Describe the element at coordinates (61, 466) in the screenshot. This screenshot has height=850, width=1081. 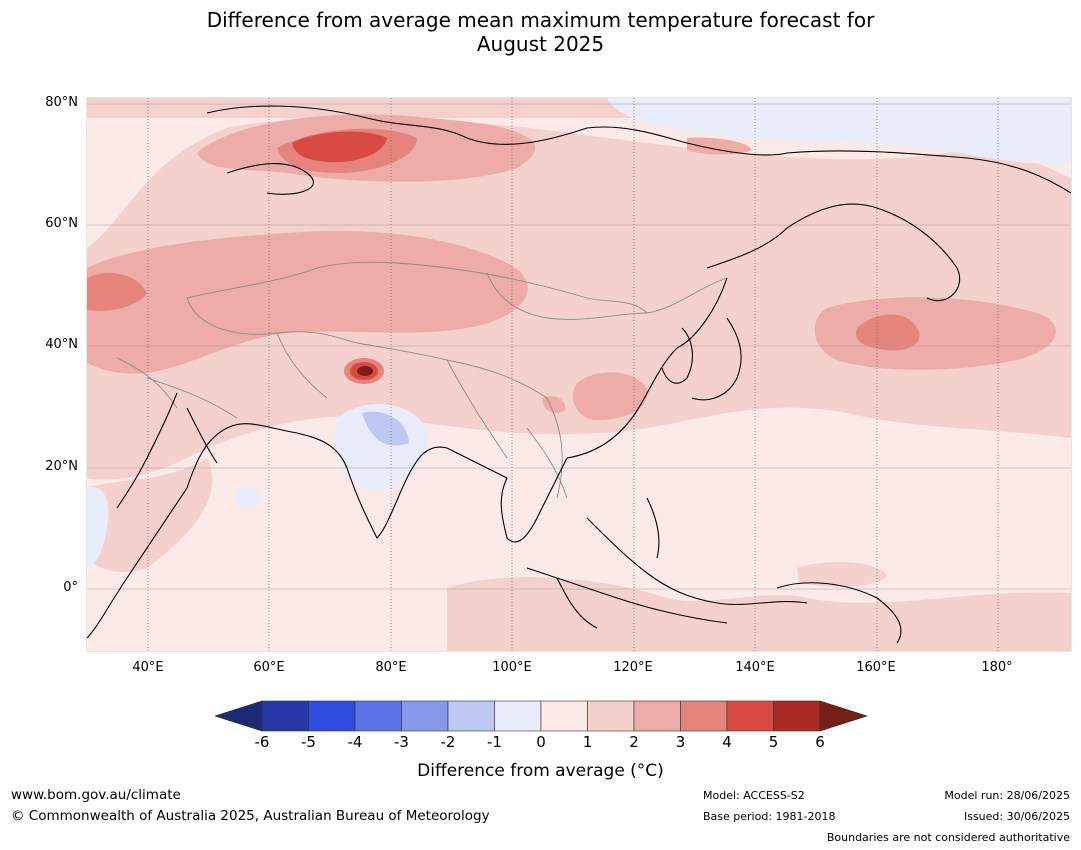
I see `lat-label-20n: 20°N` at that location.